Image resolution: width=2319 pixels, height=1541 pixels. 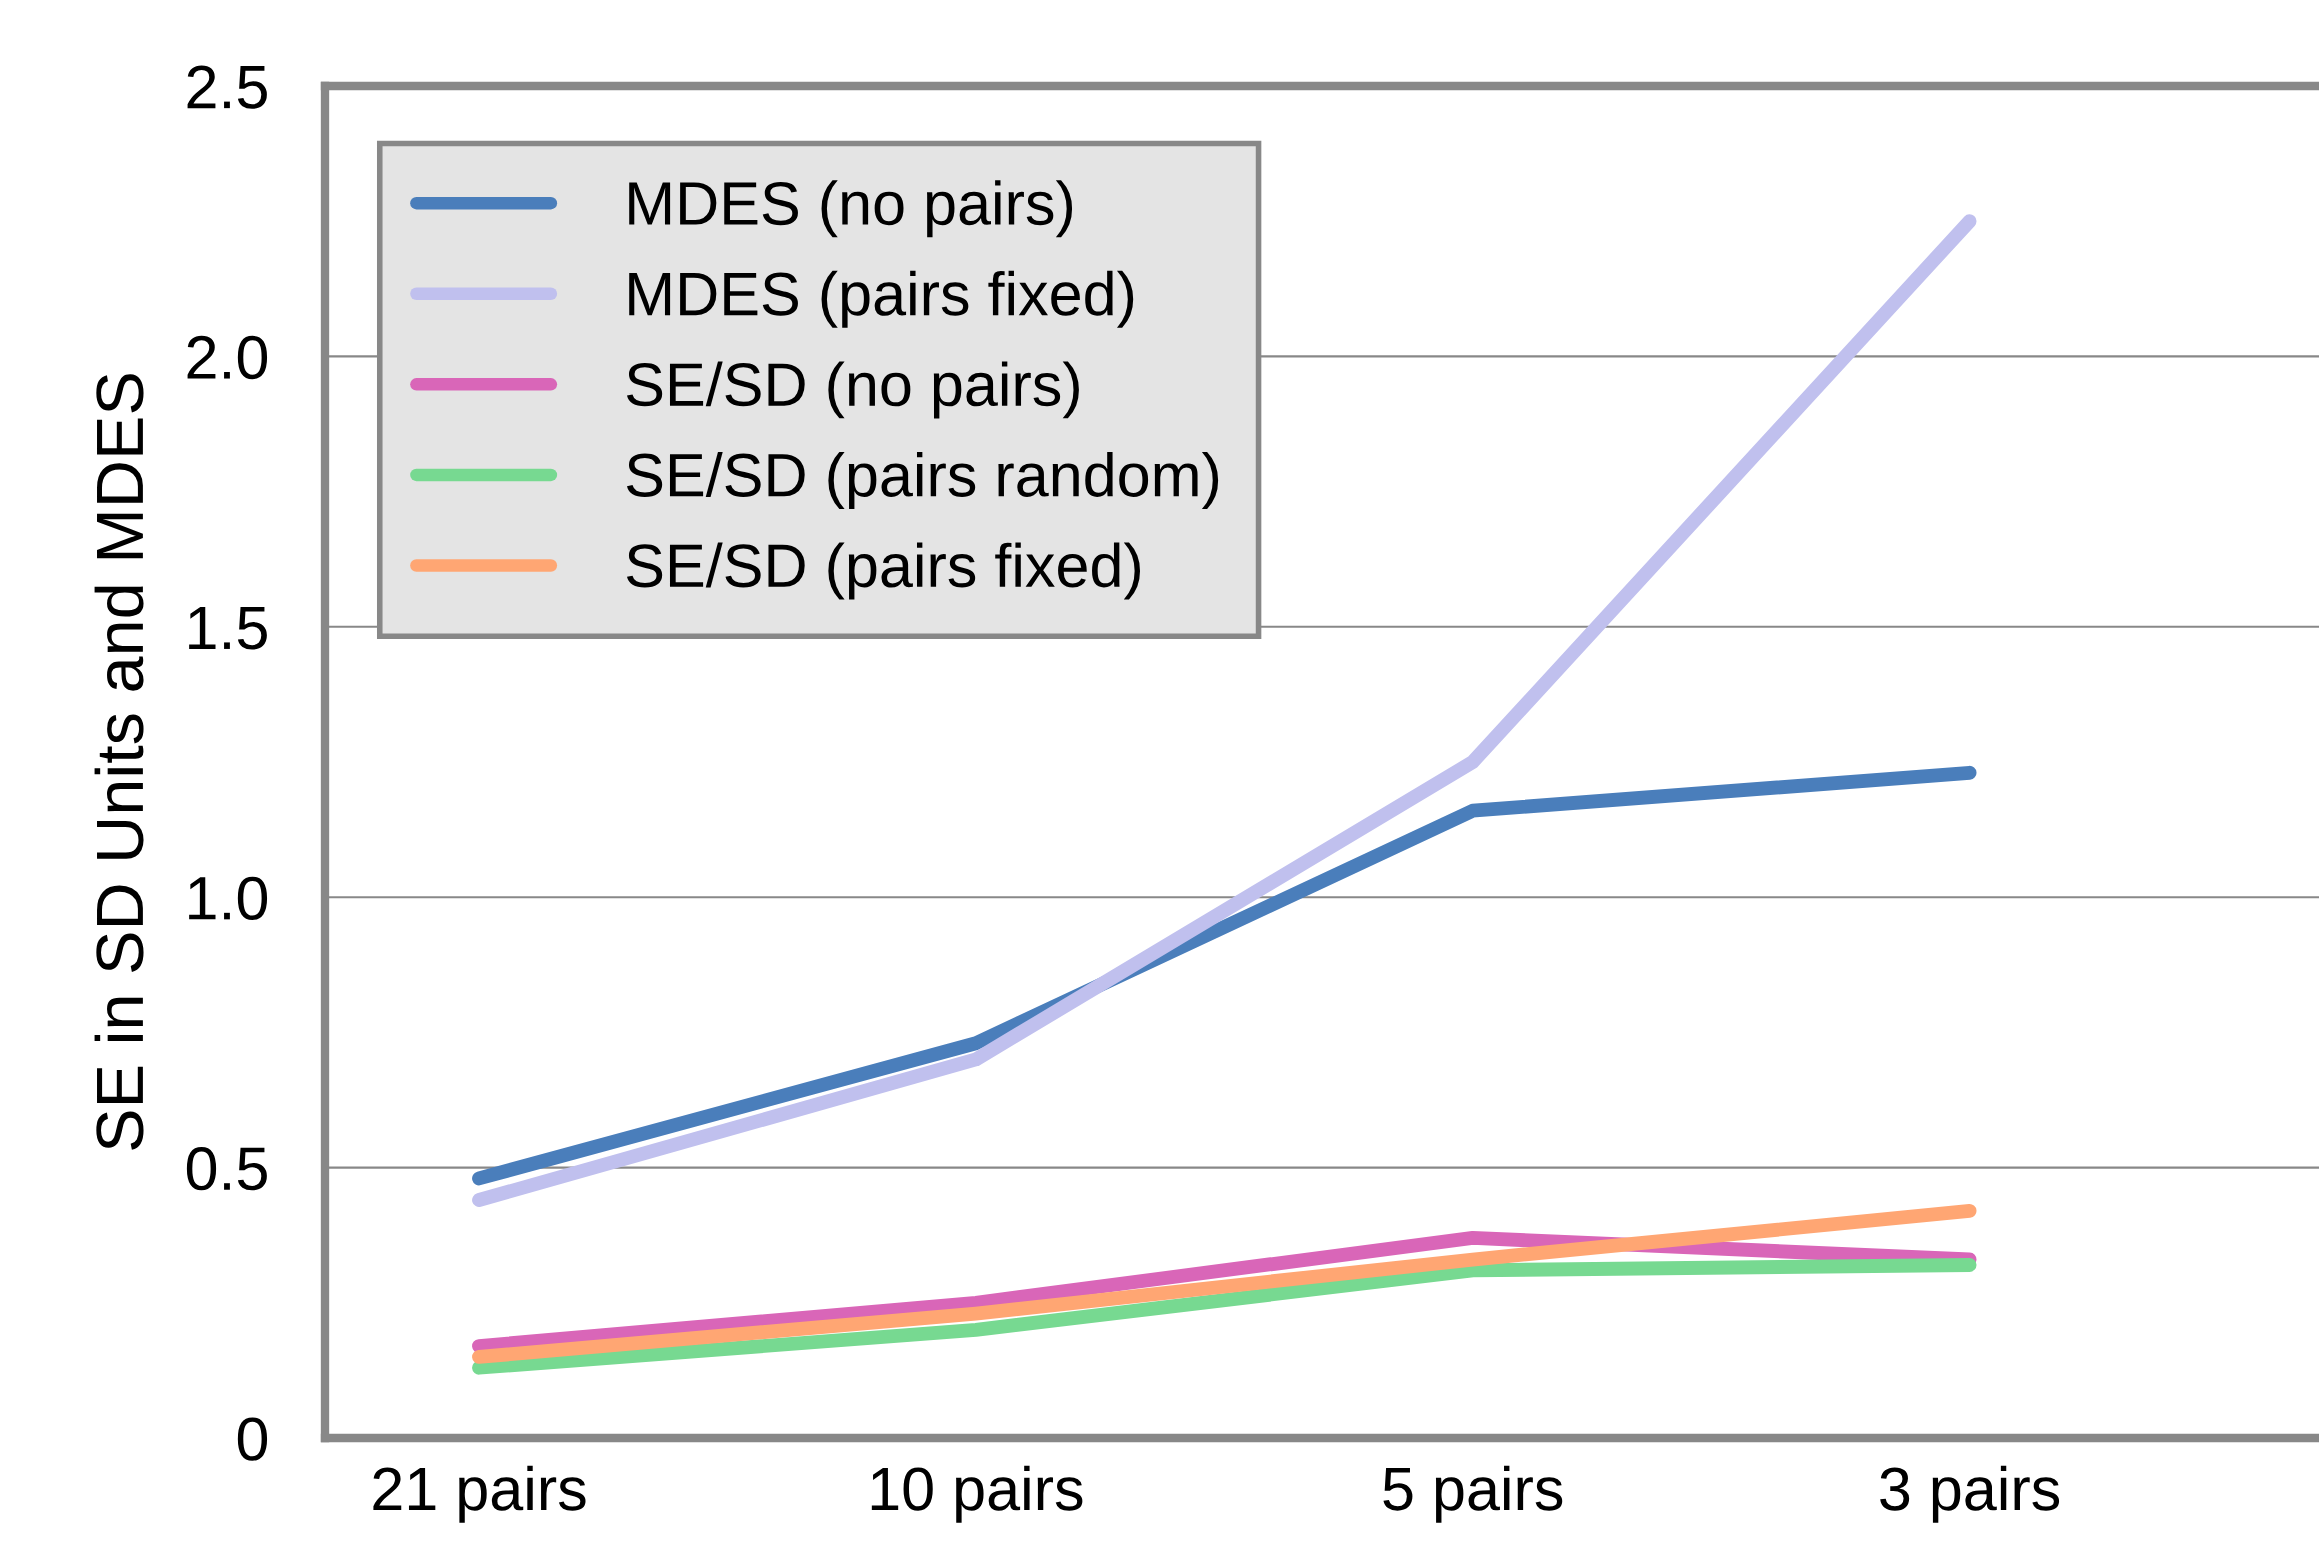 What do you see at coordinates (228, 898) in the screenshot?
I see `y-tick-label: 1.0` at bounding box center [228, 898].